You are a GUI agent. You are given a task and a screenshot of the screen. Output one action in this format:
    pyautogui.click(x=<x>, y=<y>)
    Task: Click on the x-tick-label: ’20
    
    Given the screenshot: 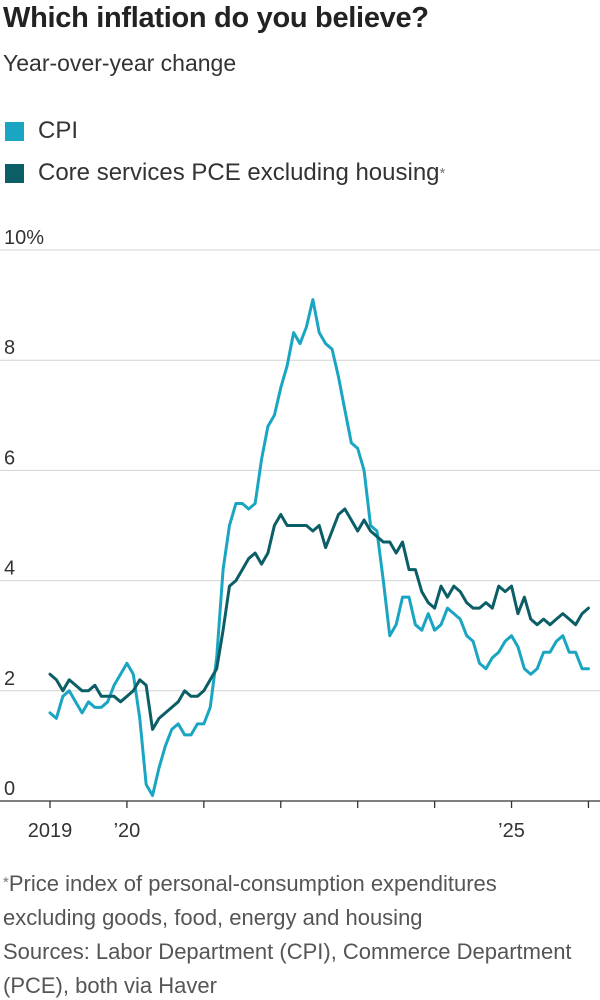 What is the action you would take?
    pyautogui.click(x=127, y=831)
    